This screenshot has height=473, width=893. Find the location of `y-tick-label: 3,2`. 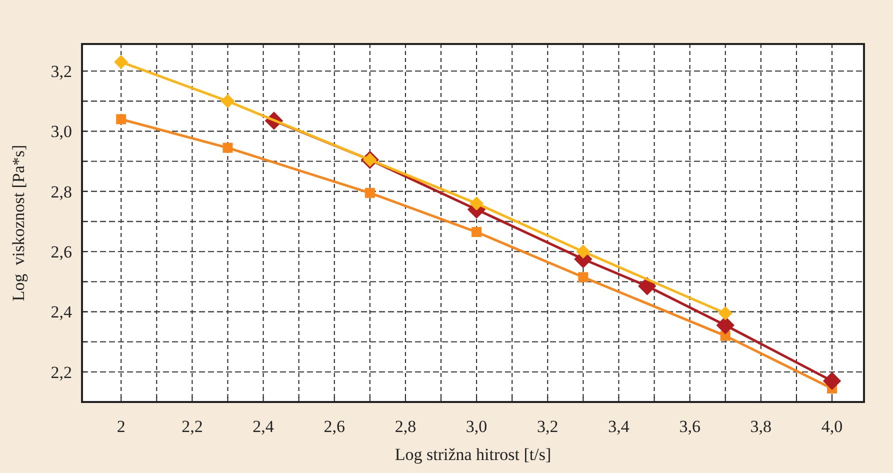

y-tick-label: 3,2 is located at coordinates (61, 72).